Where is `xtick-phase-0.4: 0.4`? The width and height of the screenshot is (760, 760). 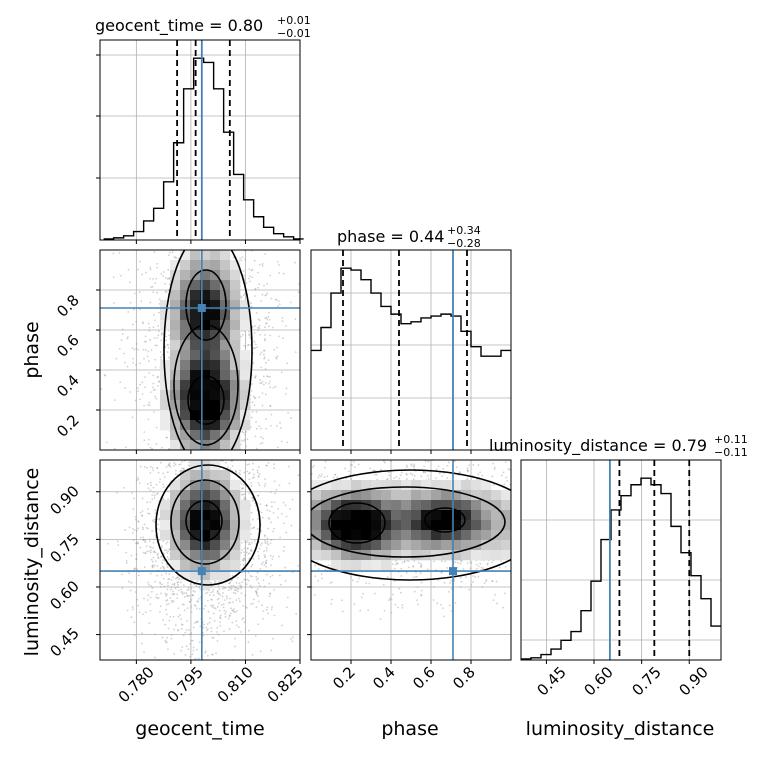 xtick-phase-0.4: 0.4 is located at coordinates (384, 678).